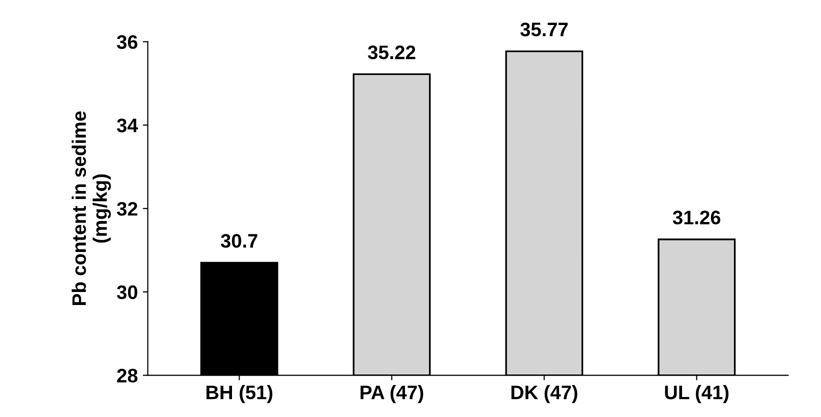 The height and width of the screenshot is (417, 821). Describe the element at coordinates (392, 394) in the screenshot. I see `x-tick-label: PA (47)` at that location.